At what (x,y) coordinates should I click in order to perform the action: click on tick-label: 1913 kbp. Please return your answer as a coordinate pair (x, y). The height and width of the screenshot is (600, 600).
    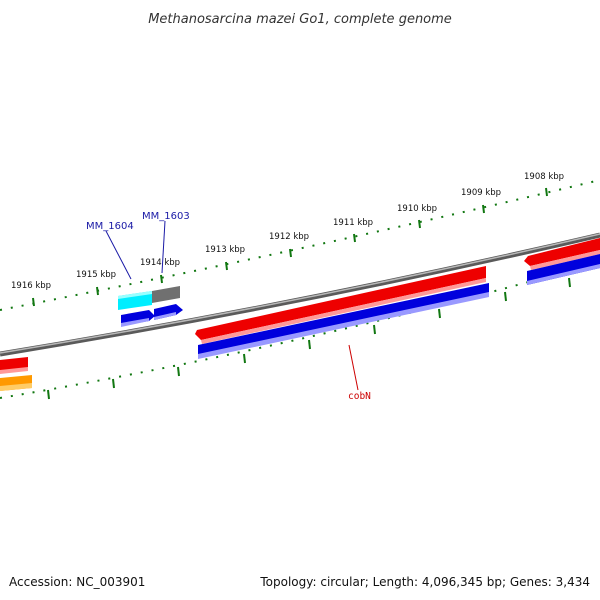
    Looking at the image, I should click on (225, 250).